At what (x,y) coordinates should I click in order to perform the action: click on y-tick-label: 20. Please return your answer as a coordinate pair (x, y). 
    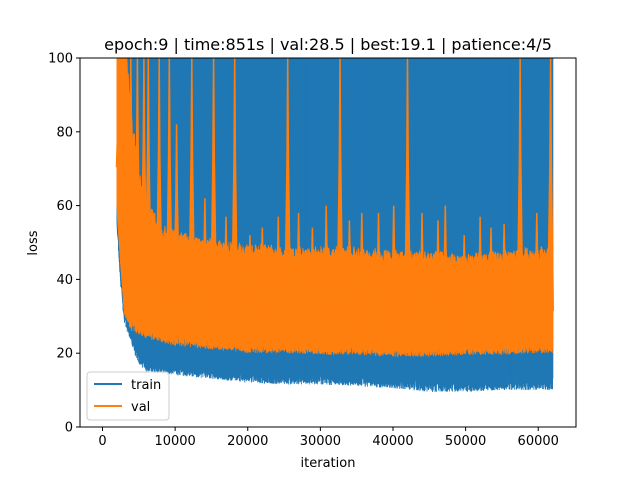
    Looking at the image, I should click on (64, 354).